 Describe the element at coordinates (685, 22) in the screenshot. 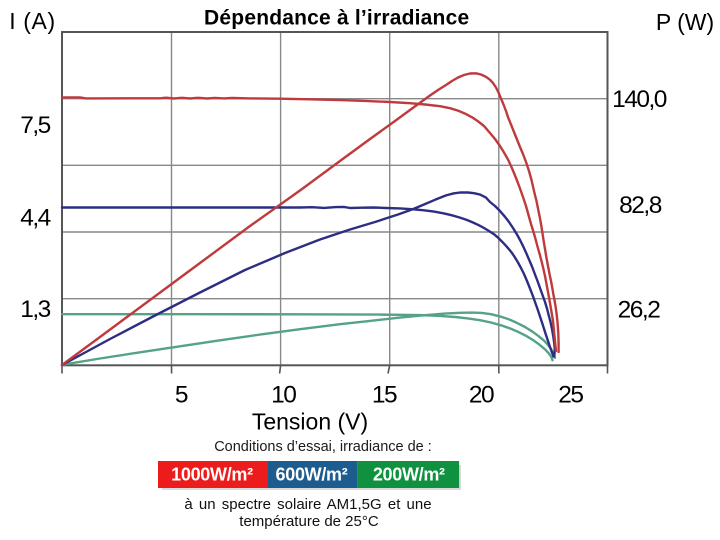

I see `svg-text: P (W)` at that location.